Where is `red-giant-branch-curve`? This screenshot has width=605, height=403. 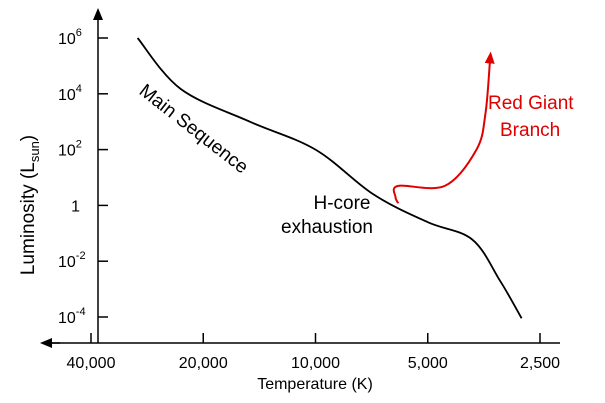
red-giant-branch-curve is located at coordinates (443, 127).